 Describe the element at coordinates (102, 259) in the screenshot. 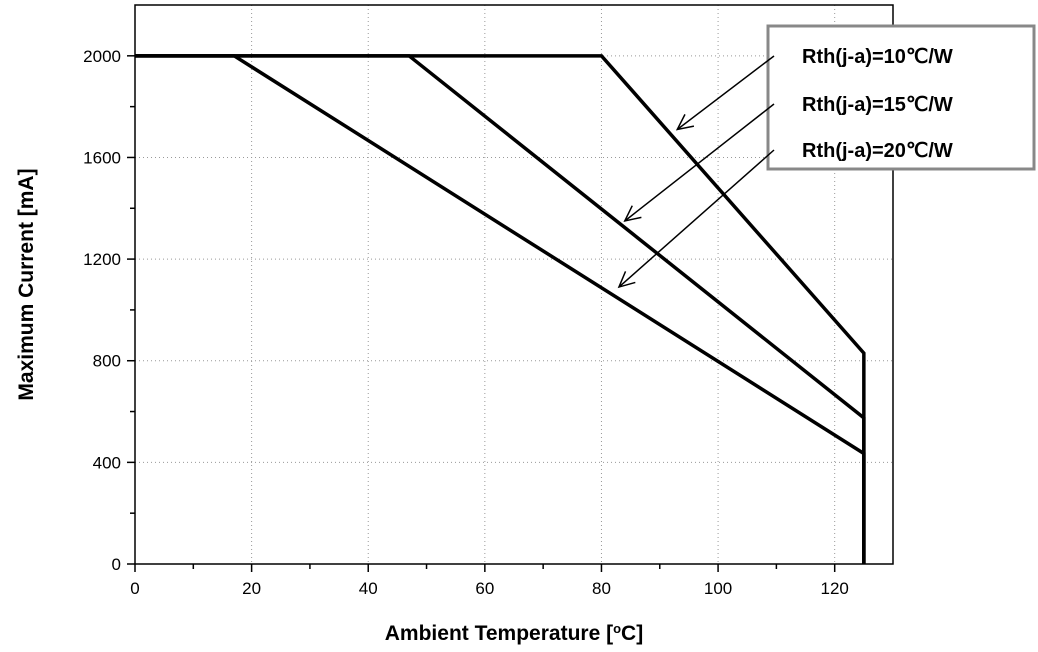

I see `y-tick-label: 1200` at that location.